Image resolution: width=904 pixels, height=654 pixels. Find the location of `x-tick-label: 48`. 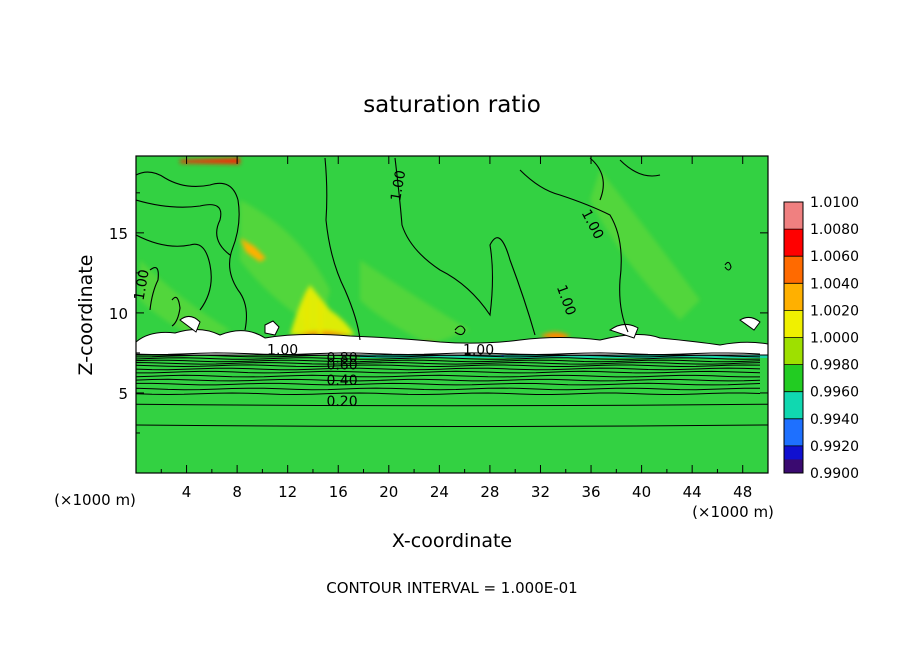

x-tick-label: 48 is located at coordinates (742, 492).